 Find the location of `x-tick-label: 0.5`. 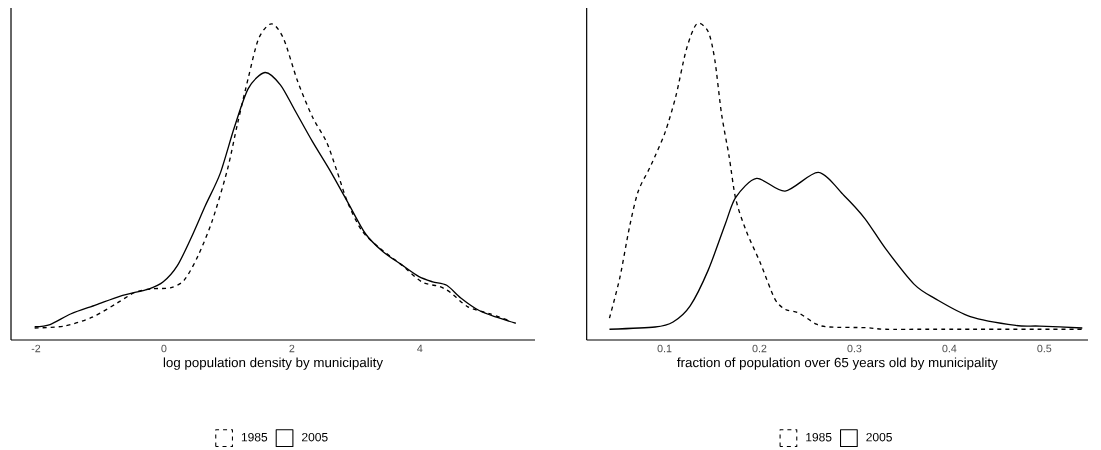

x-tick-label: 0.5 is located at coordinates (1044, 348).